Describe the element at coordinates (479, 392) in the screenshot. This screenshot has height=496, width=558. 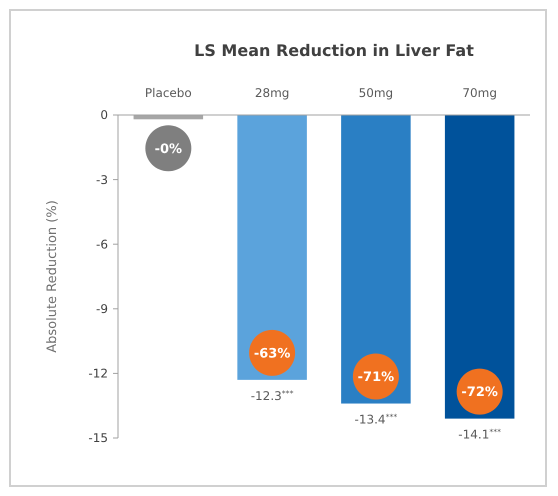
I see `annotation: -72%` at that location.